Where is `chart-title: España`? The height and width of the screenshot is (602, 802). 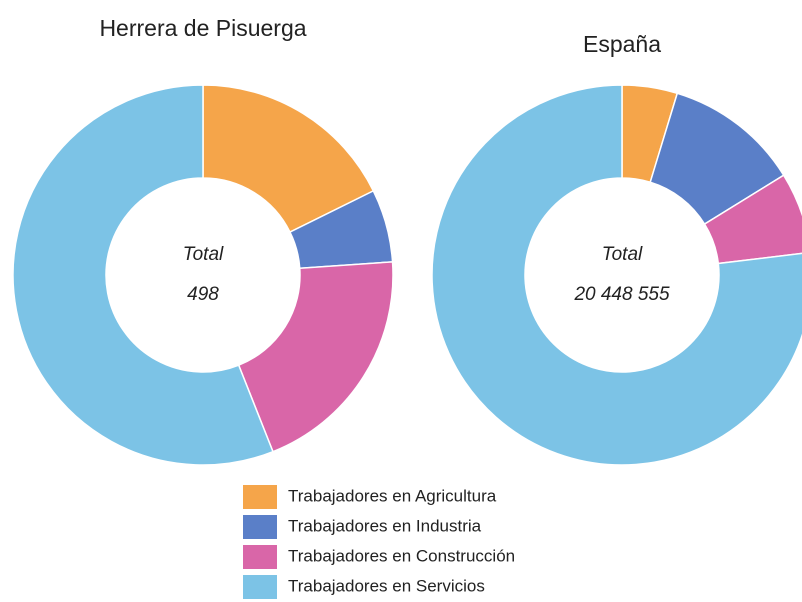 chart-title: España is located at coordinates (622, 44).